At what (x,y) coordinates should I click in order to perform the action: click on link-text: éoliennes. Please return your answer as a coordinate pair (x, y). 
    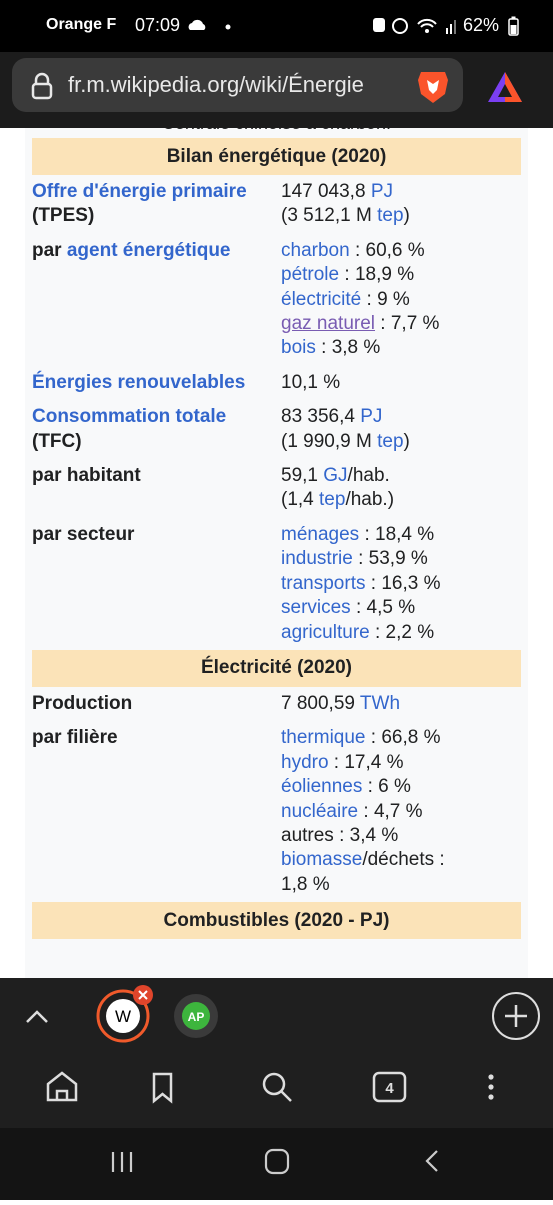
    Looking at the image, I should click on (322, 787).